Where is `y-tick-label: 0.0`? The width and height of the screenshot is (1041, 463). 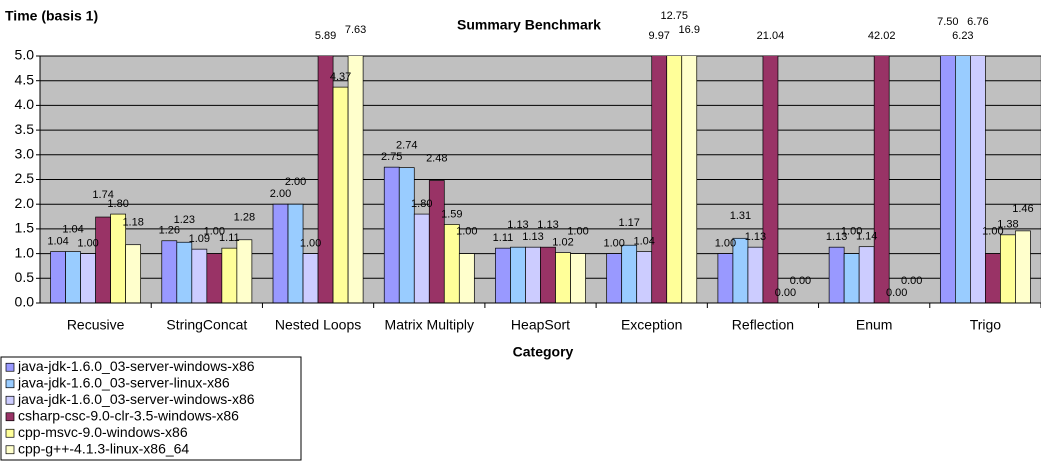 y-tick-label: 0.0 is located at coordinates (25, 302).